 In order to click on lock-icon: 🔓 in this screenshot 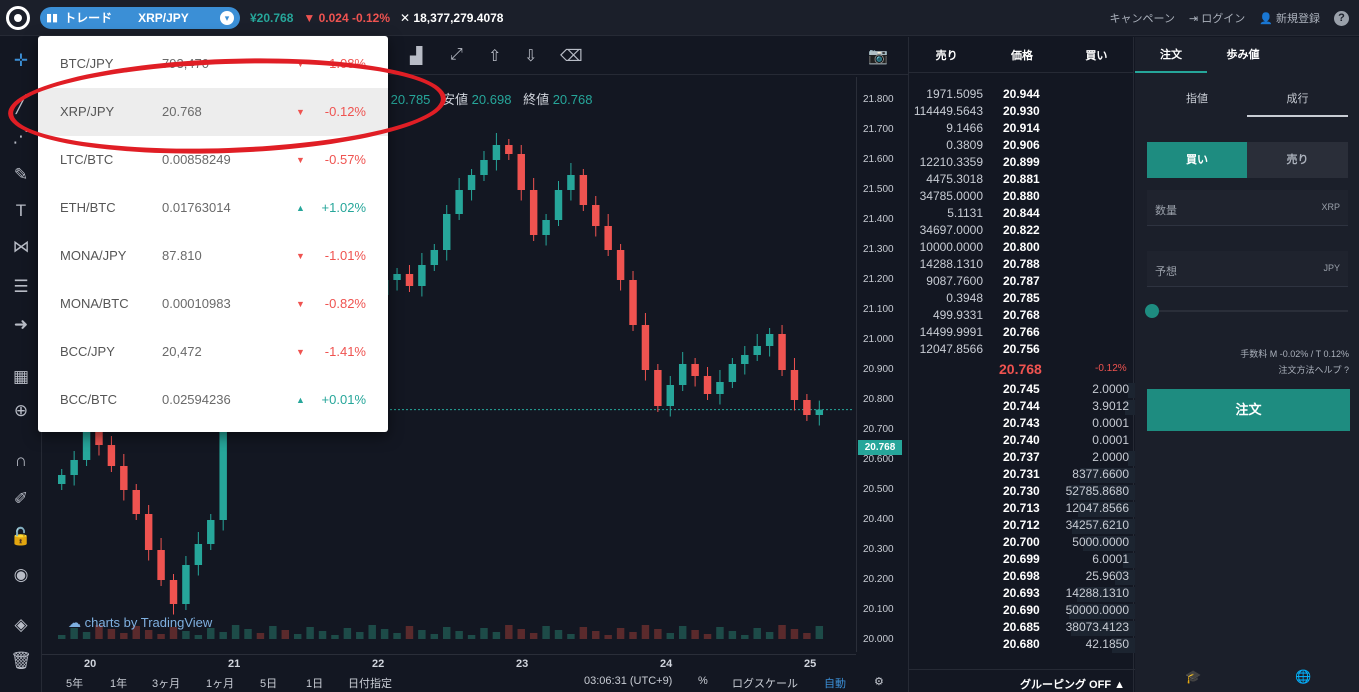, I will do `click(21, 536)`.